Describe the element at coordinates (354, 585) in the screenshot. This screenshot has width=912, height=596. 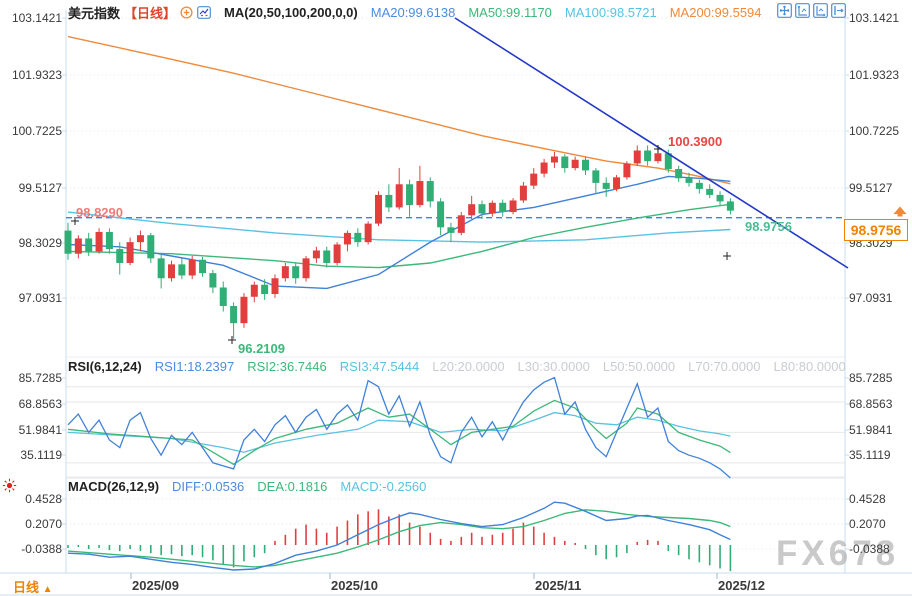
I see `date-label: 2025/10` at that location.